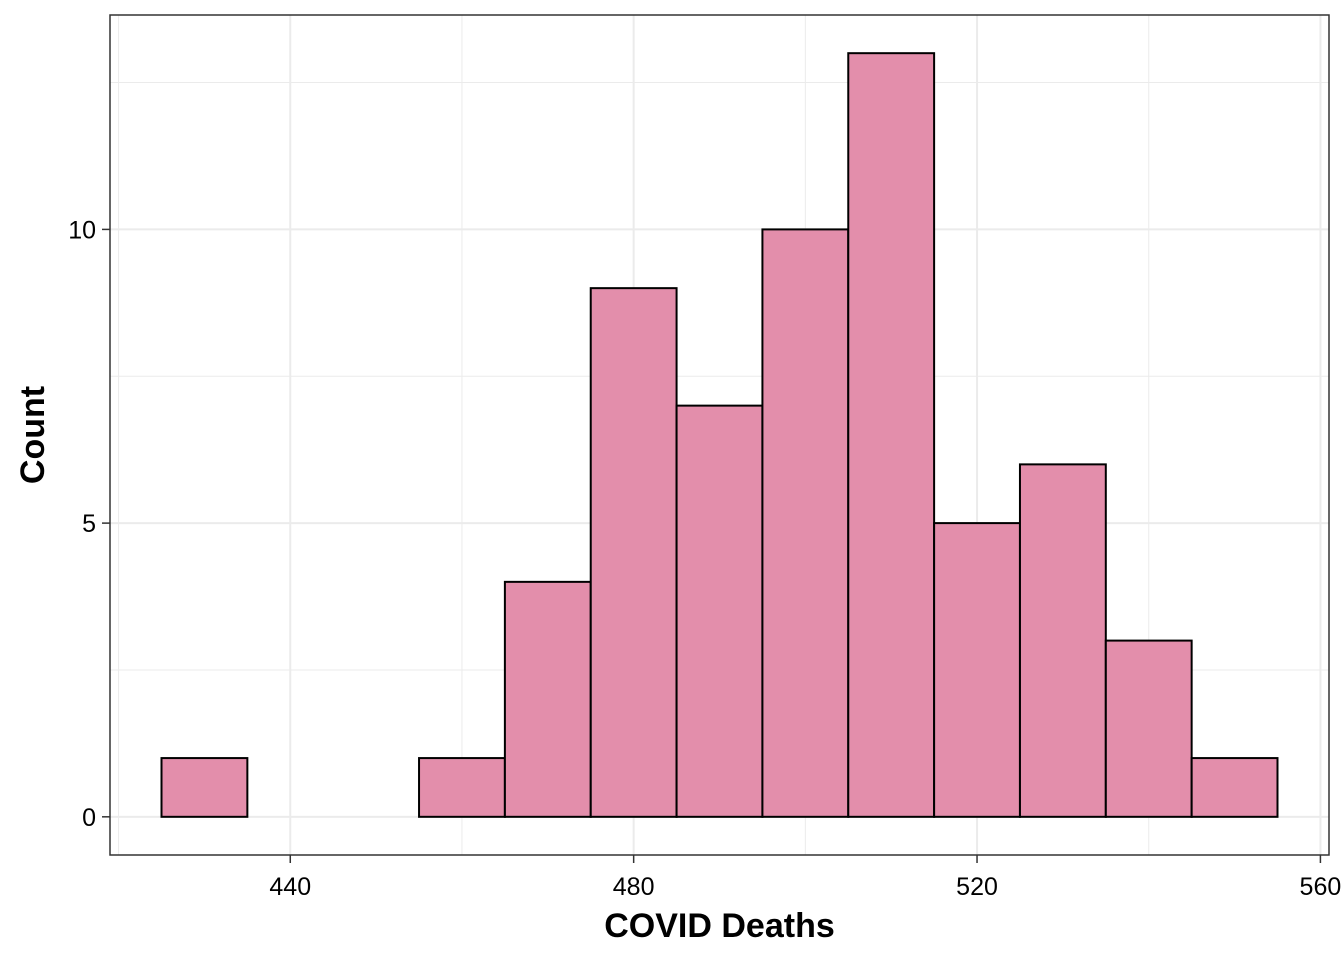 Image resolution: width=1344 pixels, height=960 pixels. I want to click on x-axis-tick-labels: 440 480 520 560, so click(805, 887).